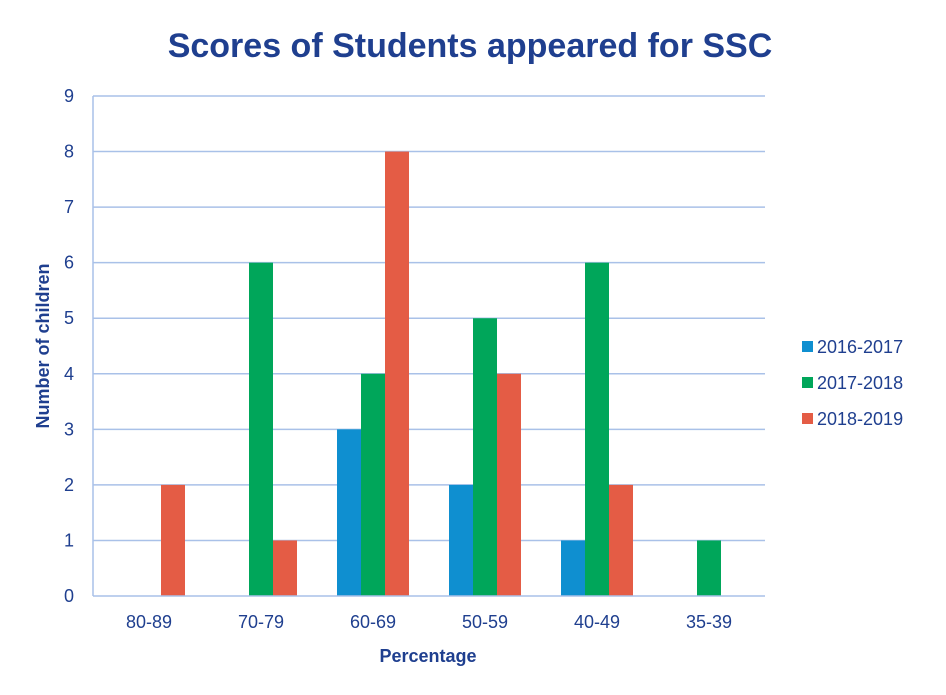 This screenshot has width=946, height=695. What do you see at coordinates (43, 345) in the screenshot?
I see `y-axis-title: Number of children` at bounding box center [43, 345].